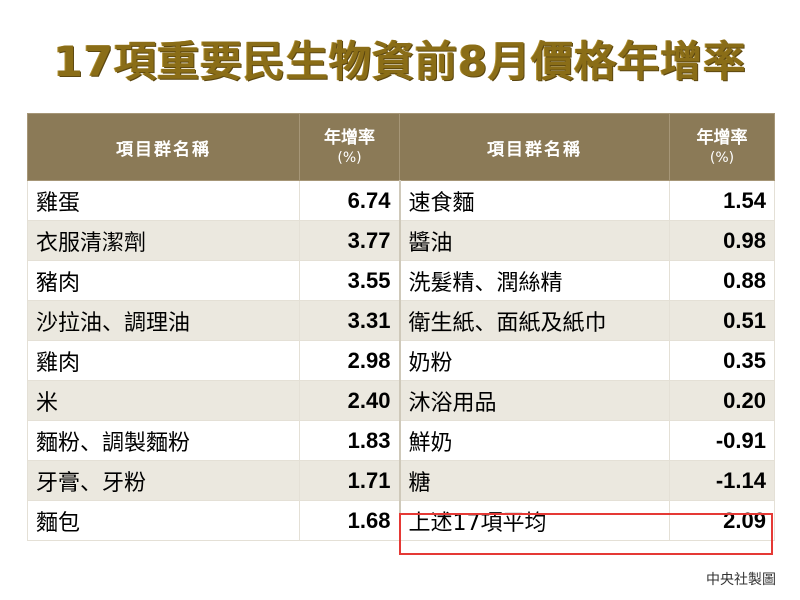 The width and height of the screenshot is (800, 600). I want to click on item-rate: 1.83, so click(349, 440).